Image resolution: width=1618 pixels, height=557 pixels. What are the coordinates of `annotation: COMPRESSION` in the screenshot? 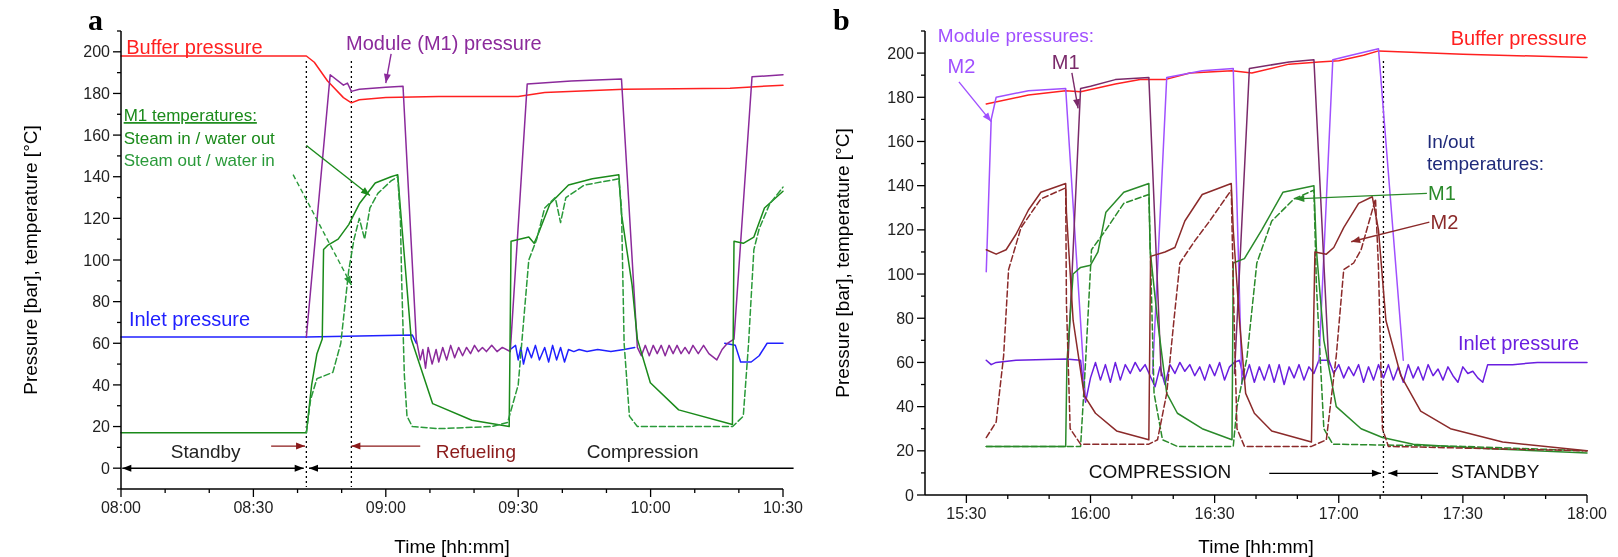 It's located at (1160, 472).